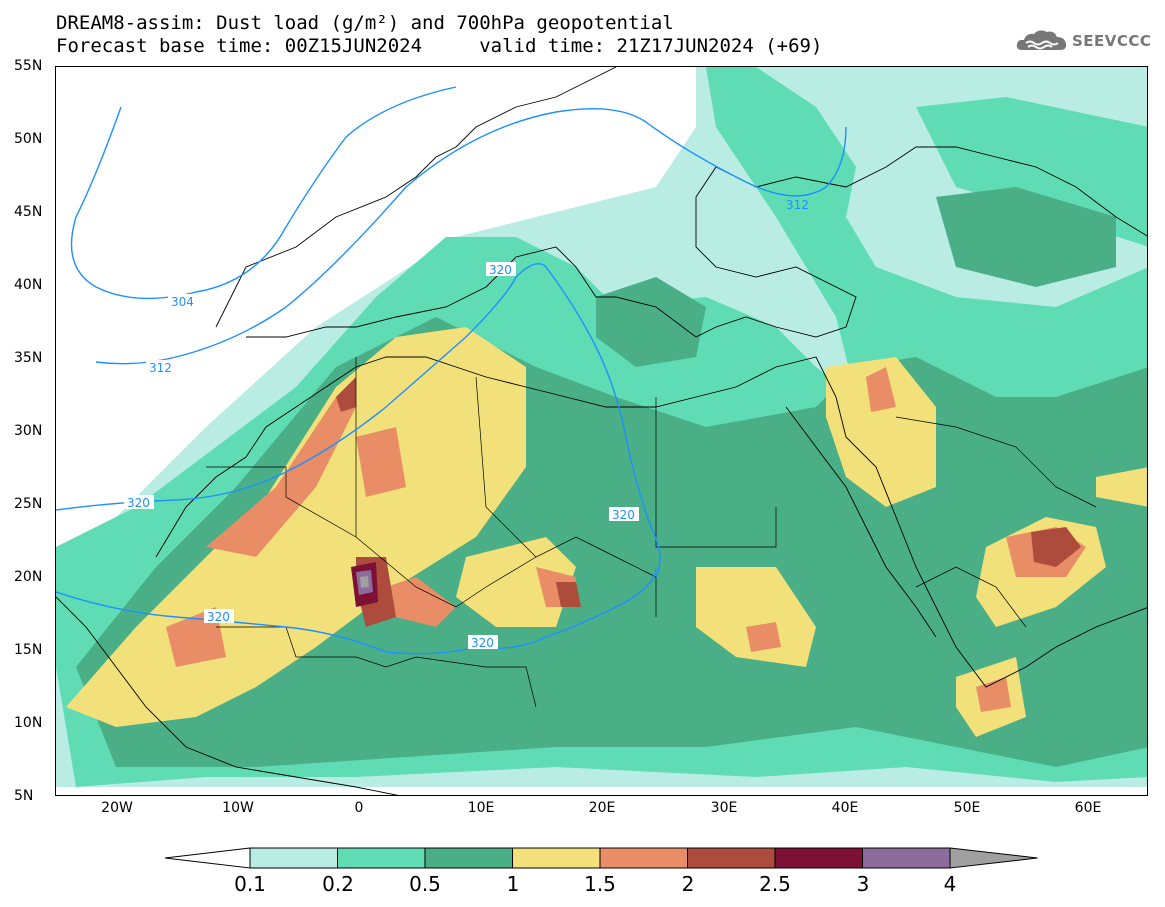  Describe the element at coordinates (250, 884) in the screenshot. I see `colorbar-label: 0.1` at that location.